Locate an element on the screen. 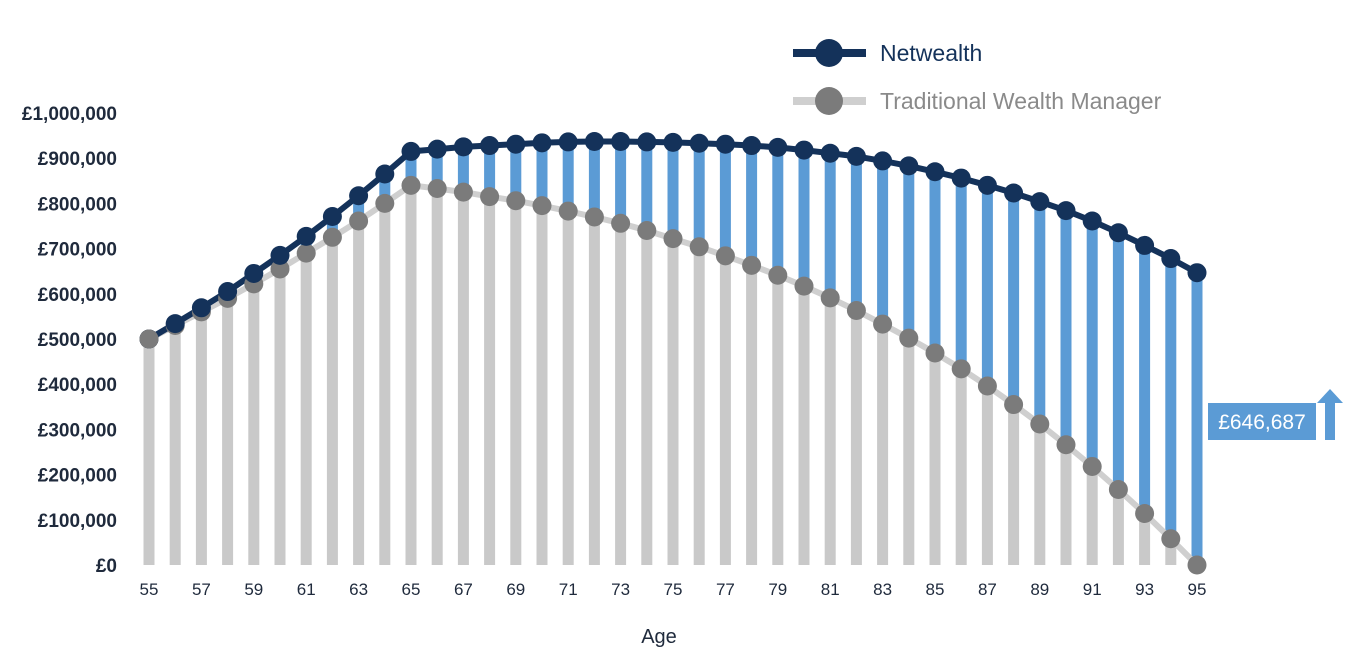 The image size is (1370, 658). x-tick-label: 57 is located at coordinates (201, 589).